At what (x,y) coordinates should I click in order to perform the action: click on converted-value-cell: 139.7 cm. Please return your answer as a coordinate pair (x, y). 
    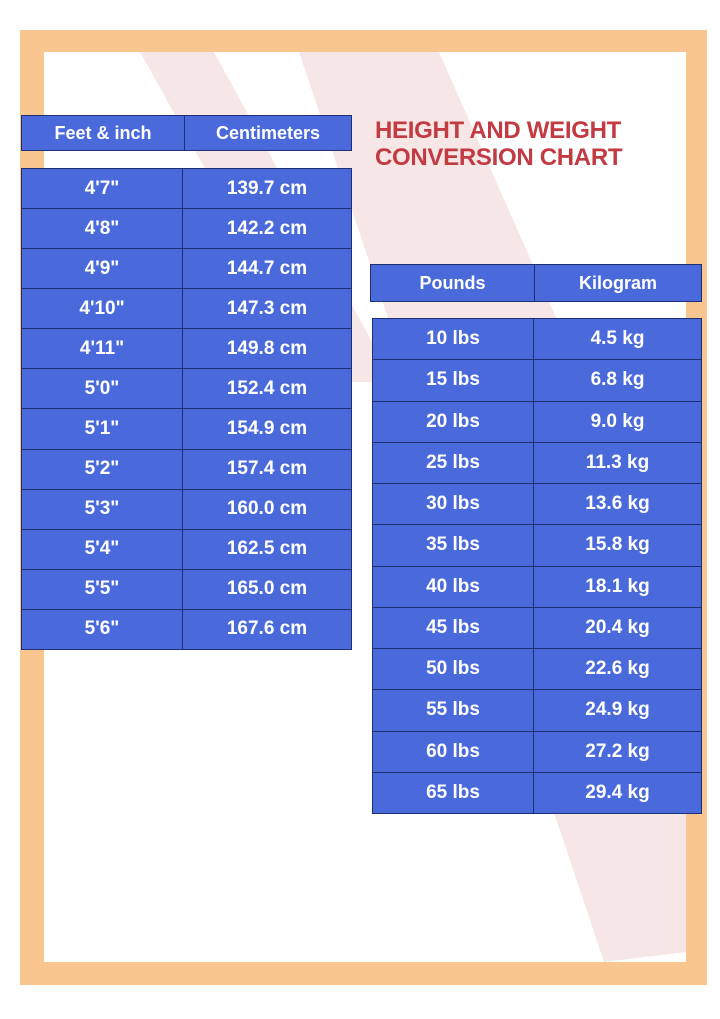
    Looking at the image, I should click on (267, 188).